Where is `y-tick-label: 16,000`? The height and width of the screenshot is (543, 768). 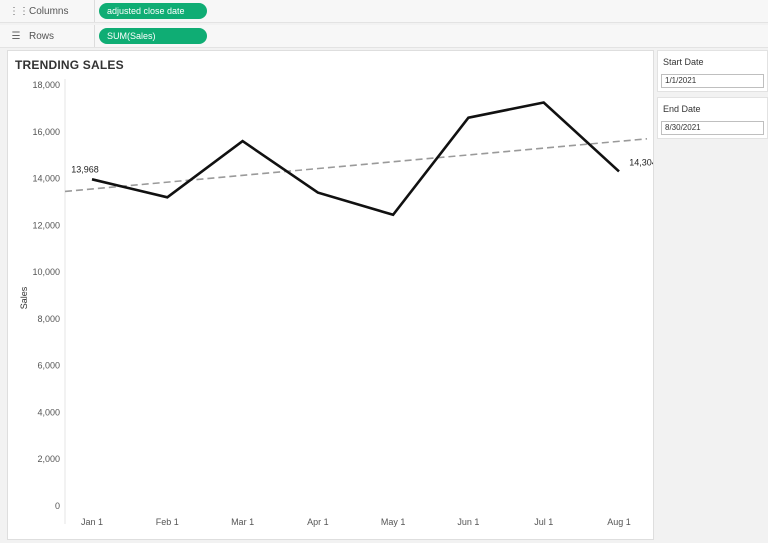 y-tick-label: 16,000 is located at coordinates (46, 132).